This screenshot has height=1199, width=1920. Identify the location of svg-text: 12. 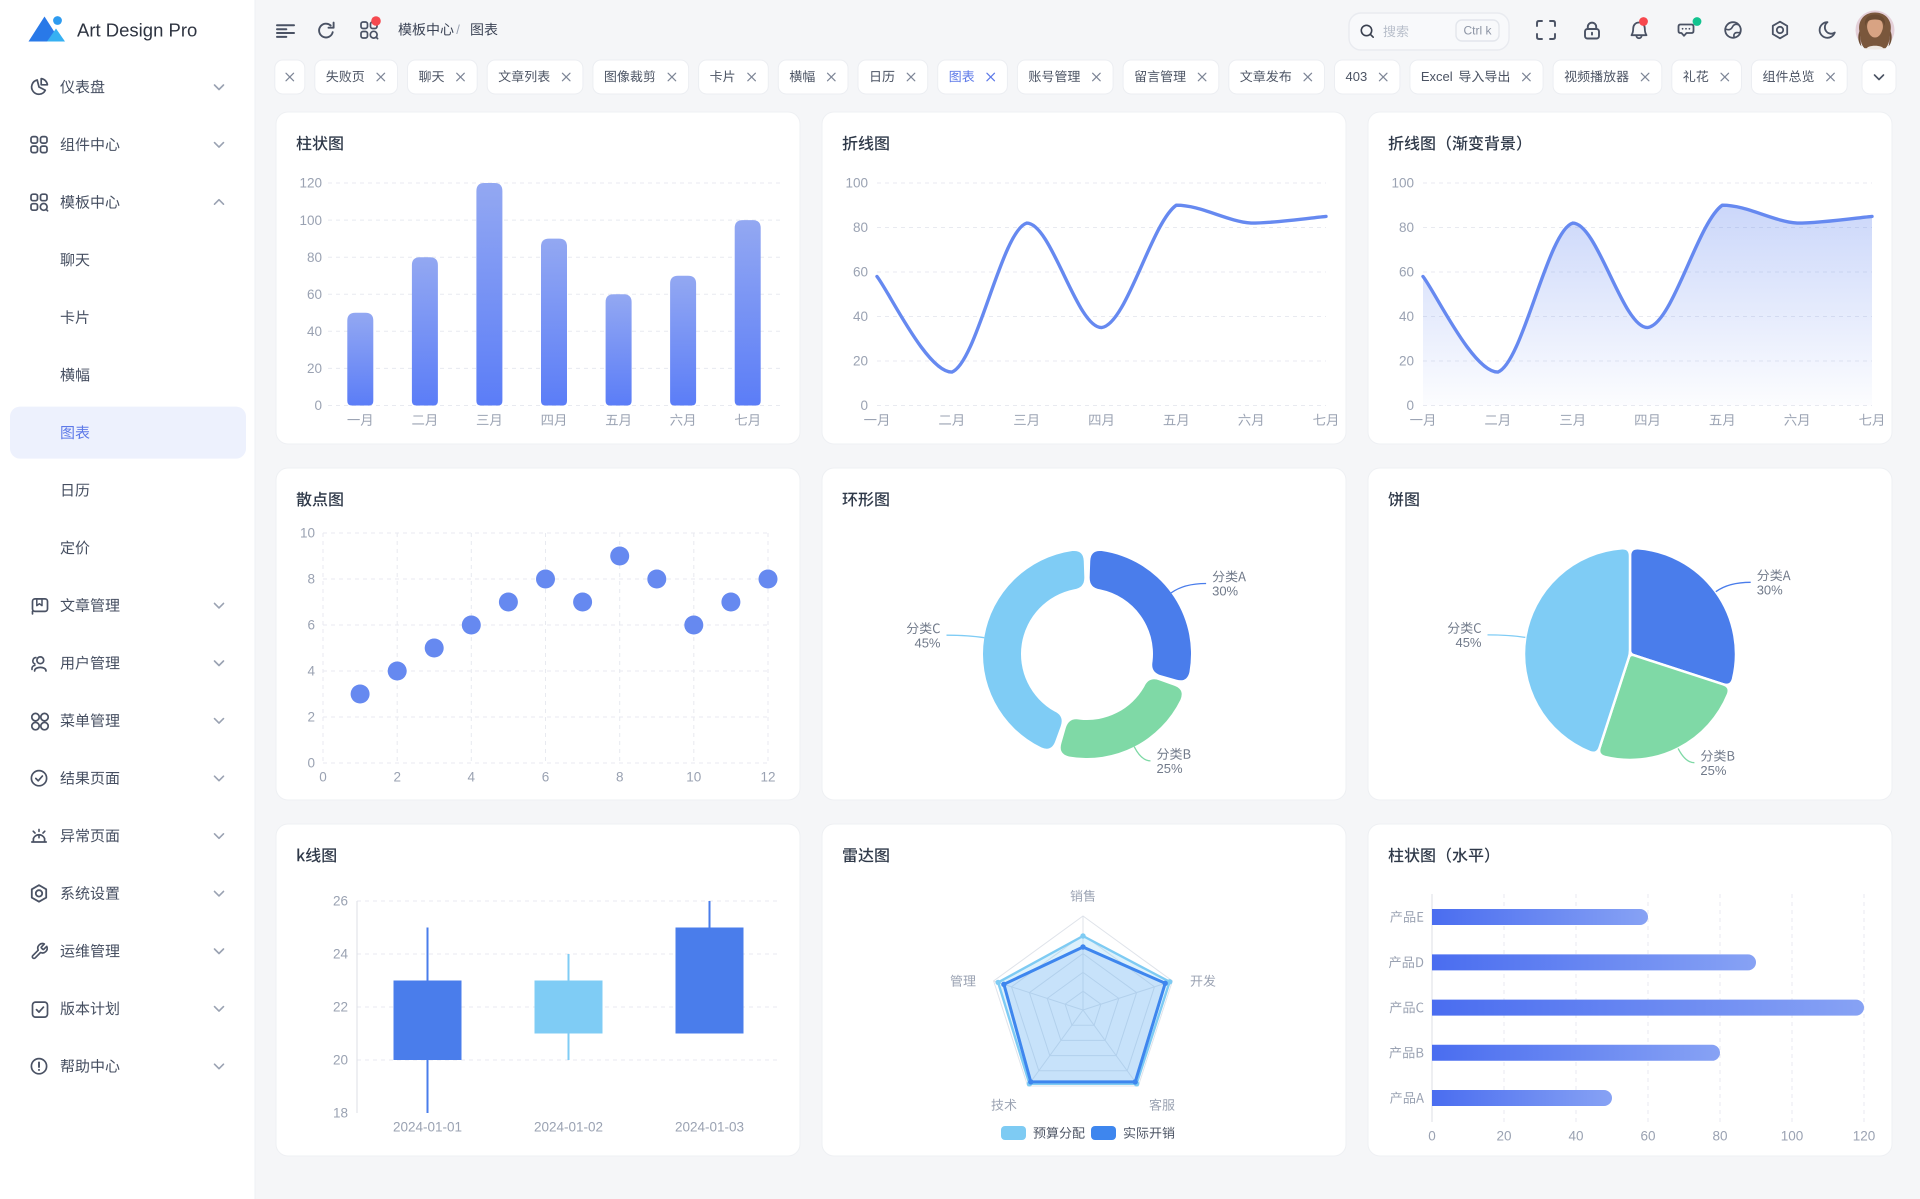
(767, 777).